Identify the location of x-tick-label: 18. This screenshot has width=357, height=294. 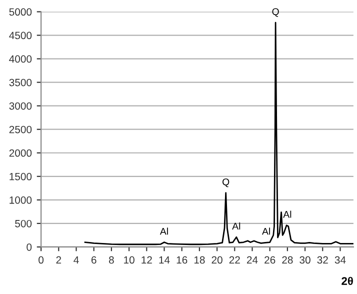
(199, 260).